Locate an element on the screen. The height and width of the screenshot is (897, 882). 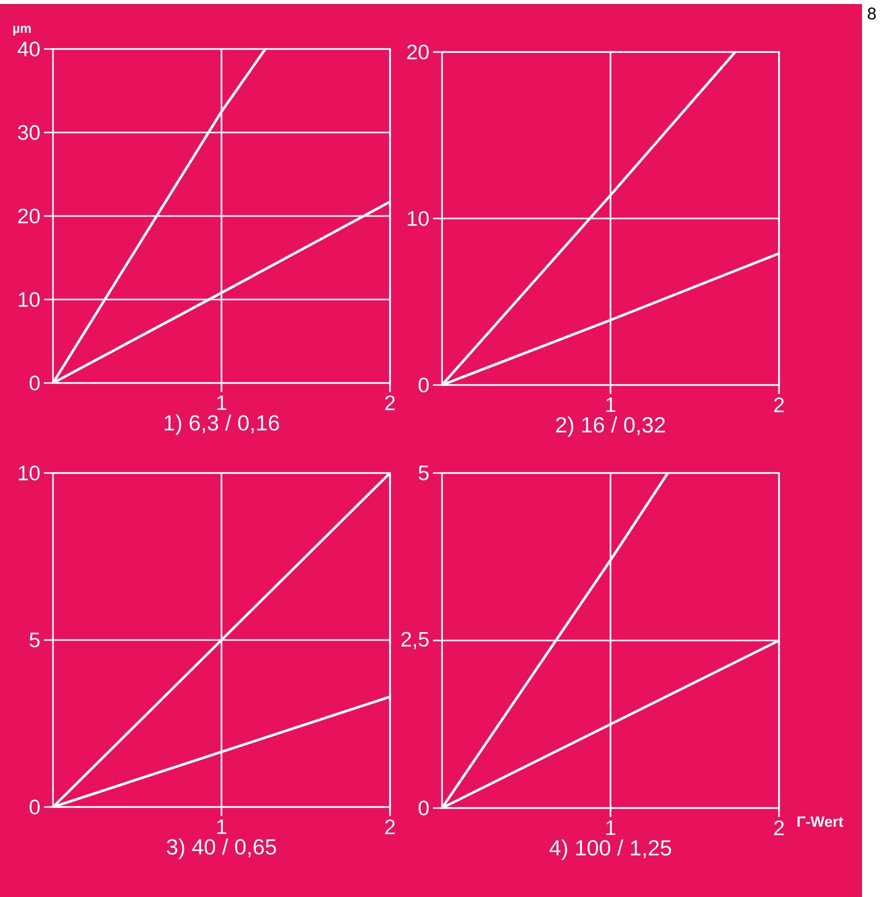
y-tick-label: 40 is located at coordinates (29, 49).